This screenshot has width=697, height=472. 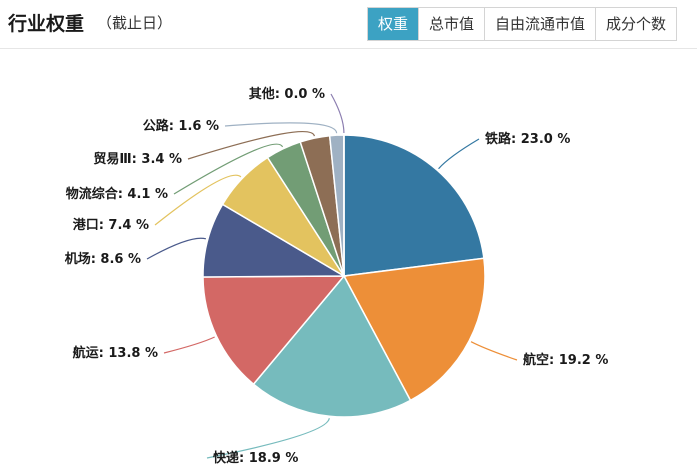 I want to click on page-title: 行业权重, so click(x=46, y=24).